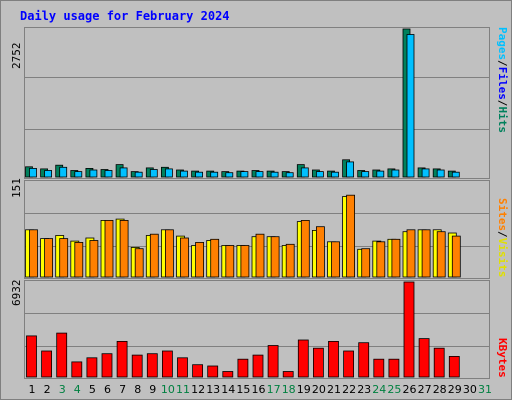 The width and height of the screenshot is (512, 400). What do you see at coordinates (364, 389) in the screenshot?
I see `x-tick-label: 23` at bounding box center [364, 389].